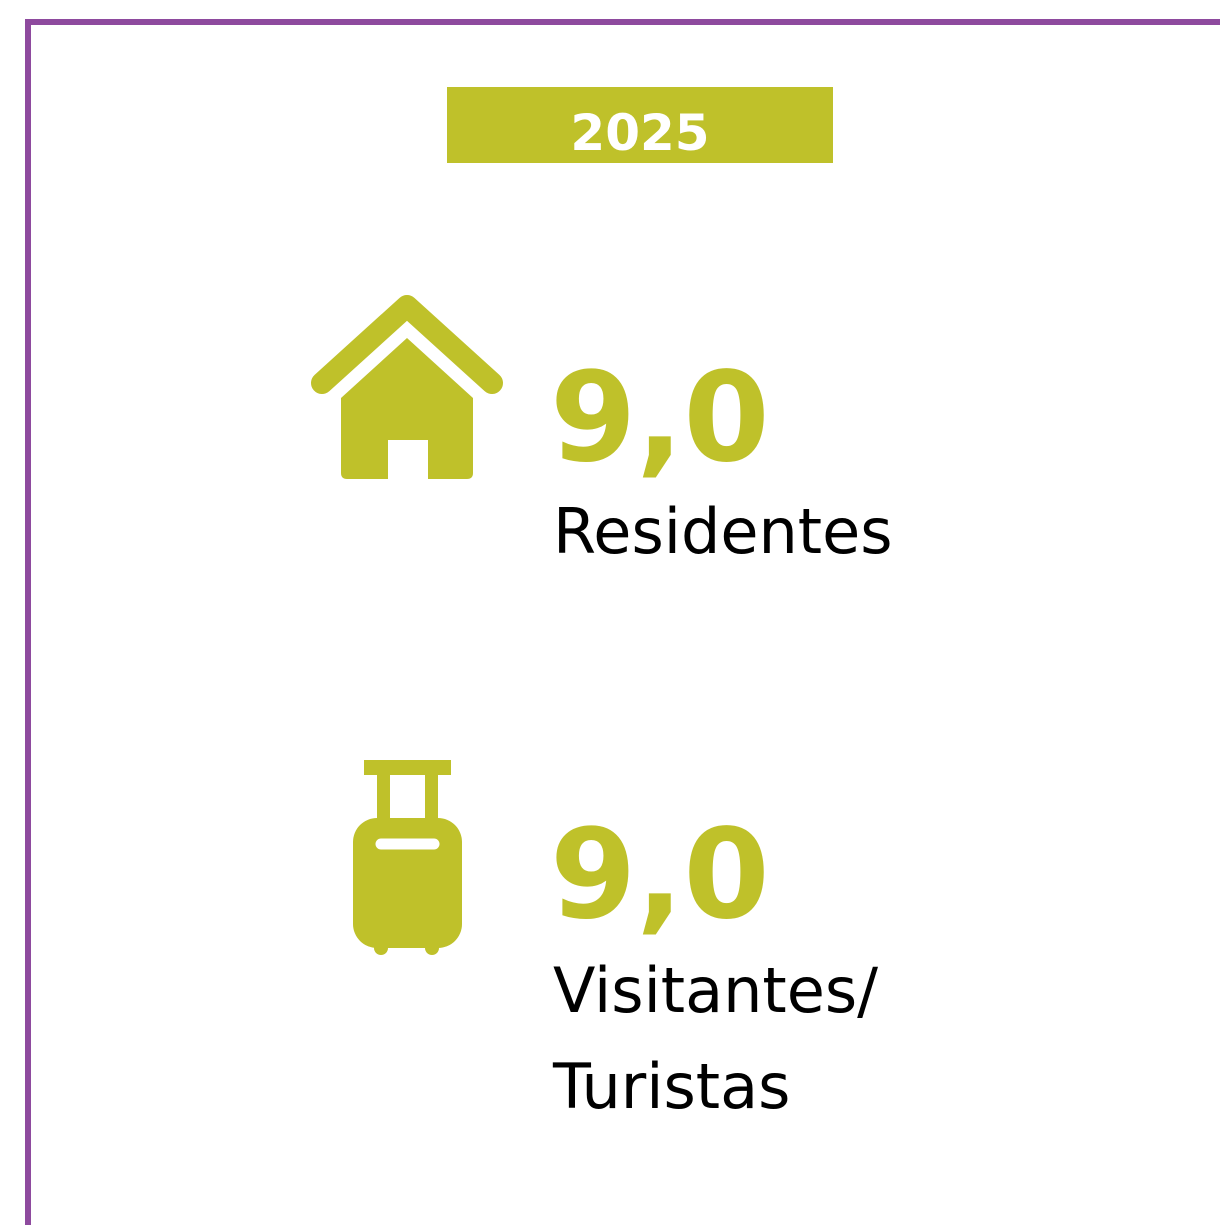  Describe the element at coordinates (407, 857) in the screenshot. I see `suitcase-icon` at that location.